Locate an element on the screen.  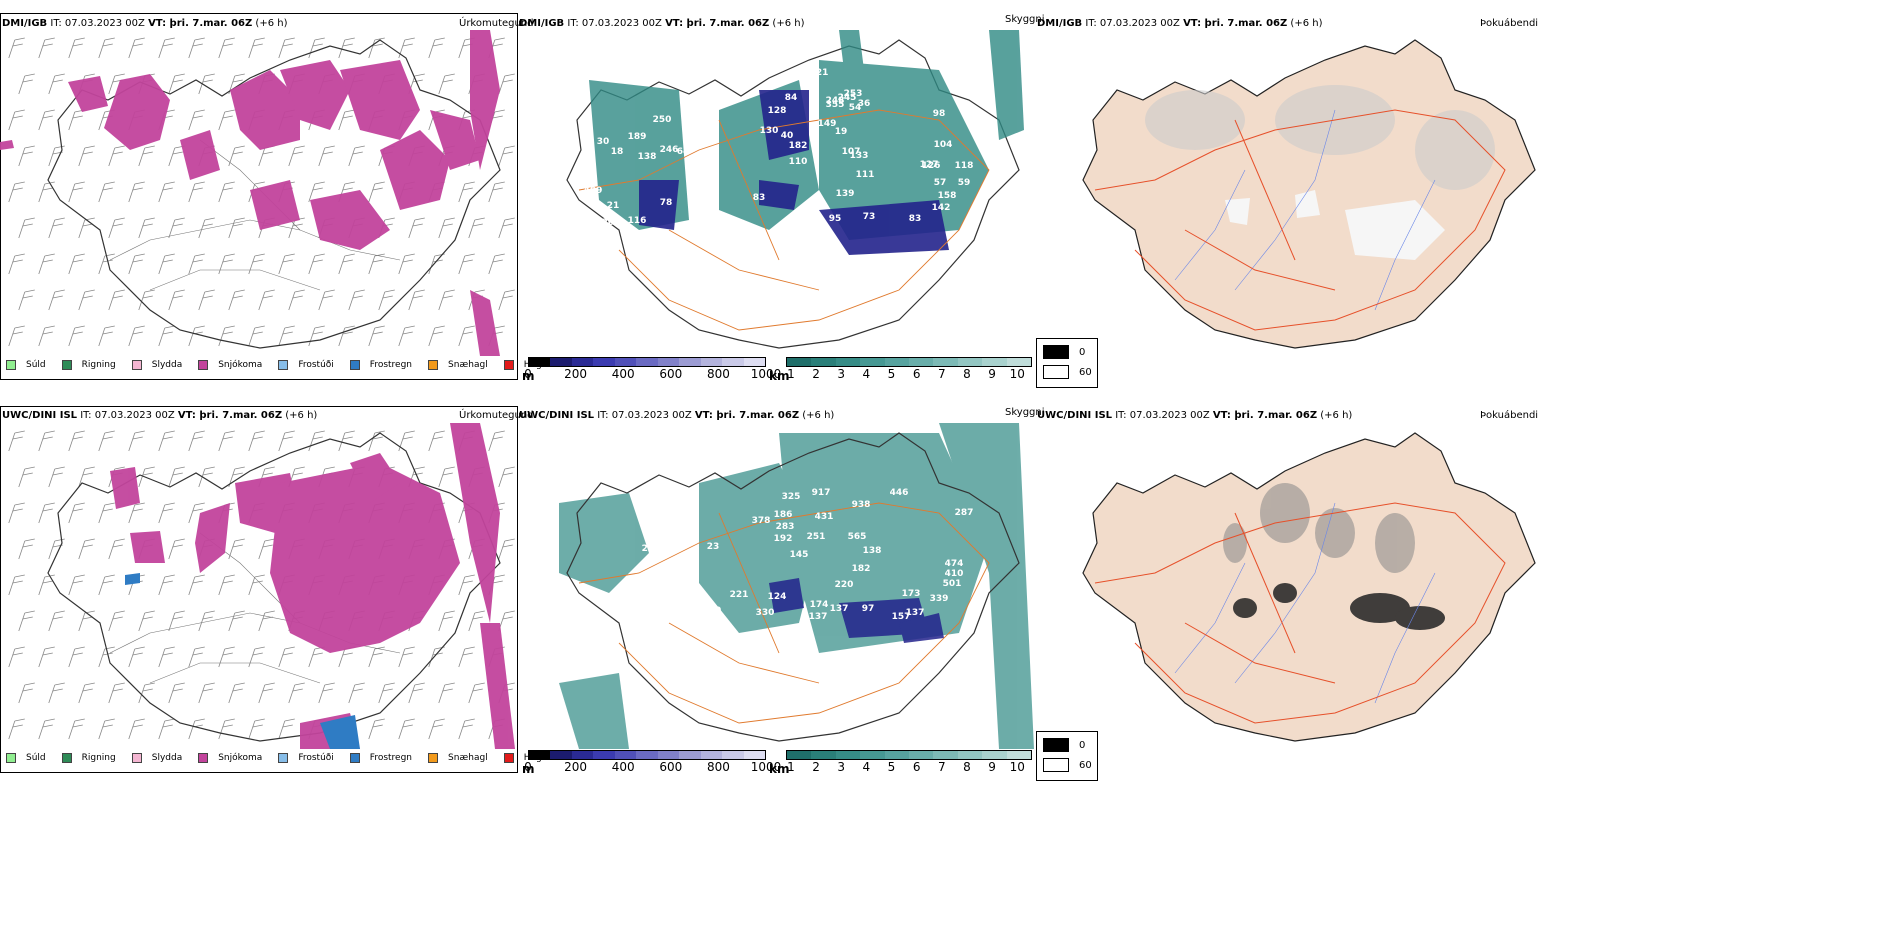
fog-legend: 0 60 is located at coordinates (1067, 756).